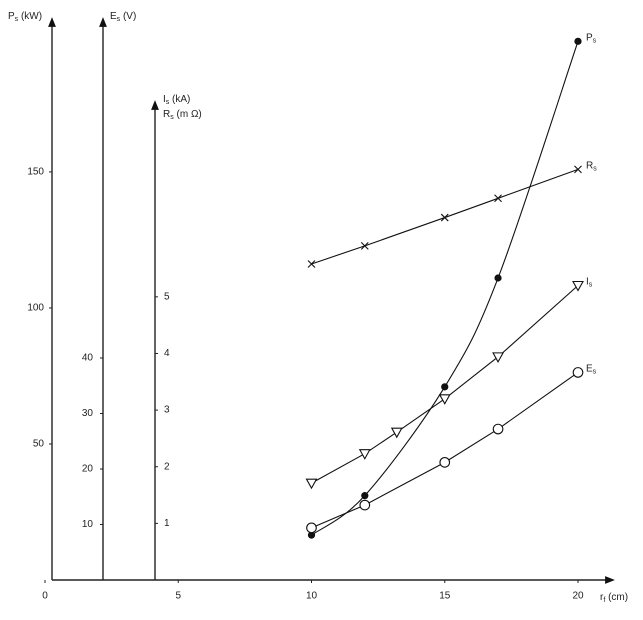 The height and width of the screenshot is (620, 643). What do you see at coordinates (88, 413) in the screenshot?
I see `y2-tick-label: 30` at bounding box center [88, 413].